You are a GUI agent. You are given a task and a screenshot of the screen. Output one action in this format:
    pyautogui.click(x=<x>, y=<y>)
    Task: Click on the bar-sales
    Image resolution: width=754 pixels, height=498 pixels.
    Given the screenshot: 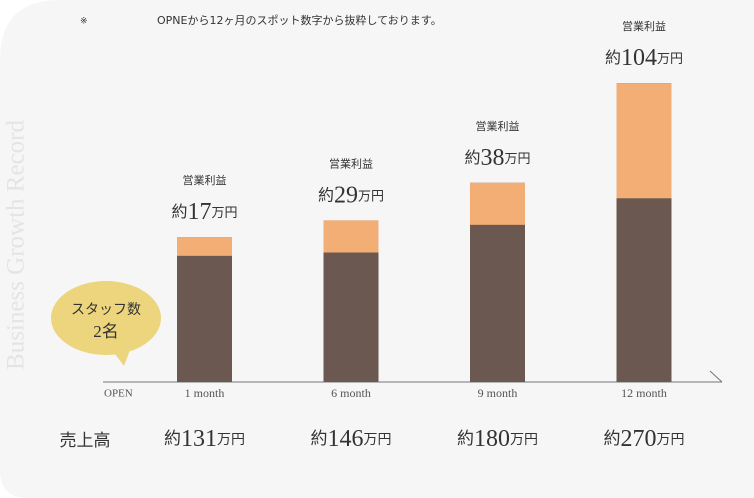 What is the action you would take?
    pyautogui.click(x=204, y=309)
    